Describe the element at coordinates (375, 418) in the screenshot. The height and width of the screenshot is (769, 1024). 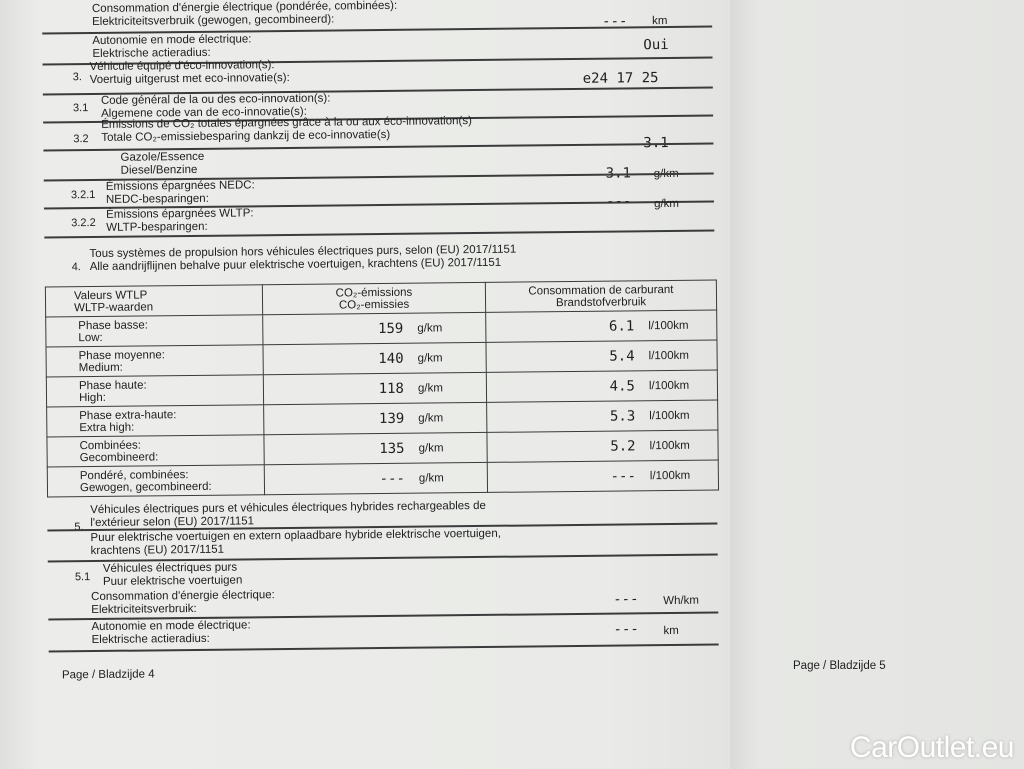
I see `co2-cell: 139 g/km` at that location.